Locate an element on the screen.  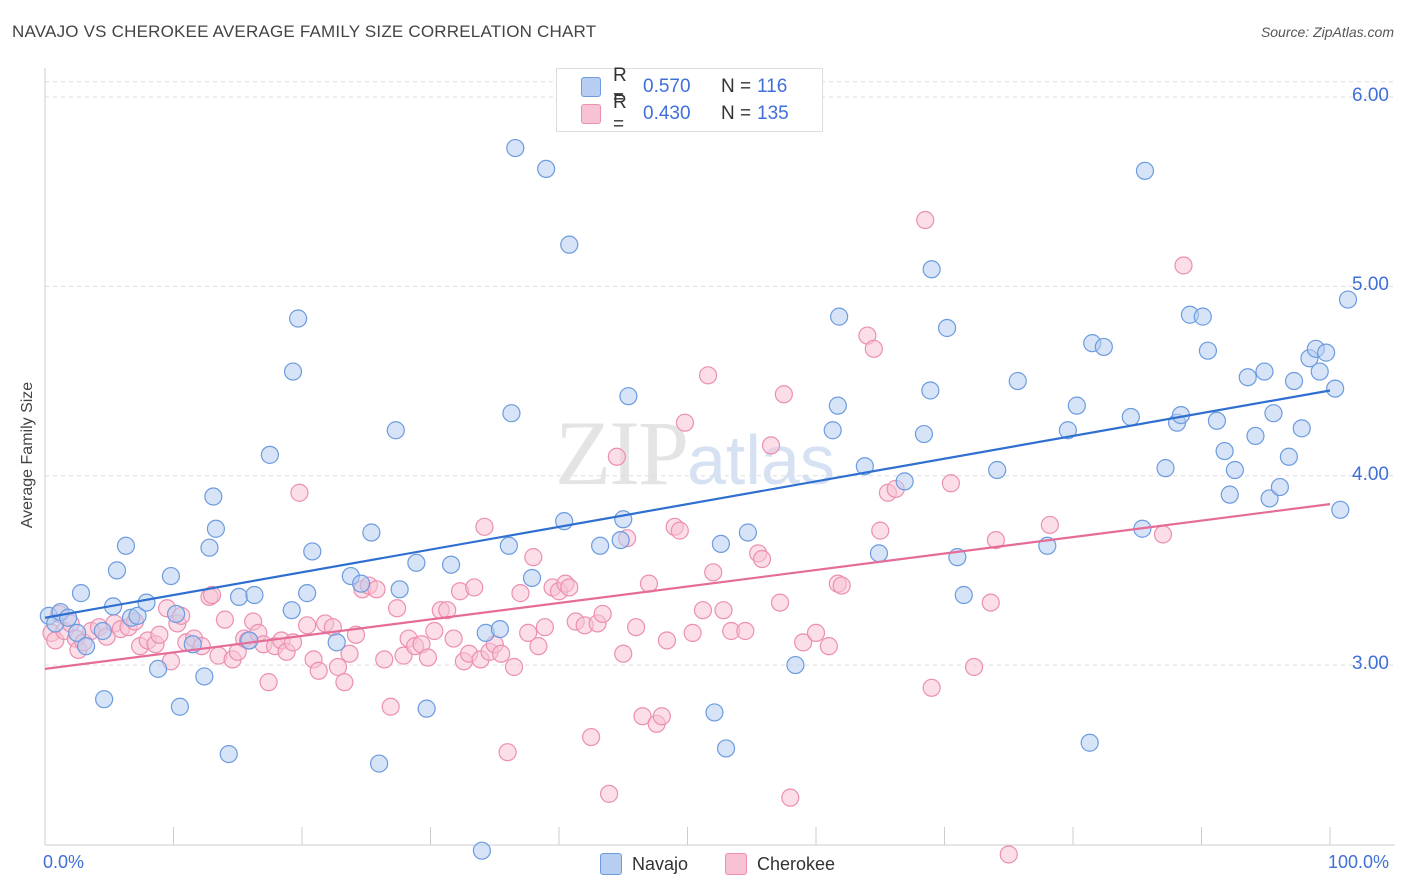
cherokee-r-value: 0.430 is located at coordinates (667, 113).